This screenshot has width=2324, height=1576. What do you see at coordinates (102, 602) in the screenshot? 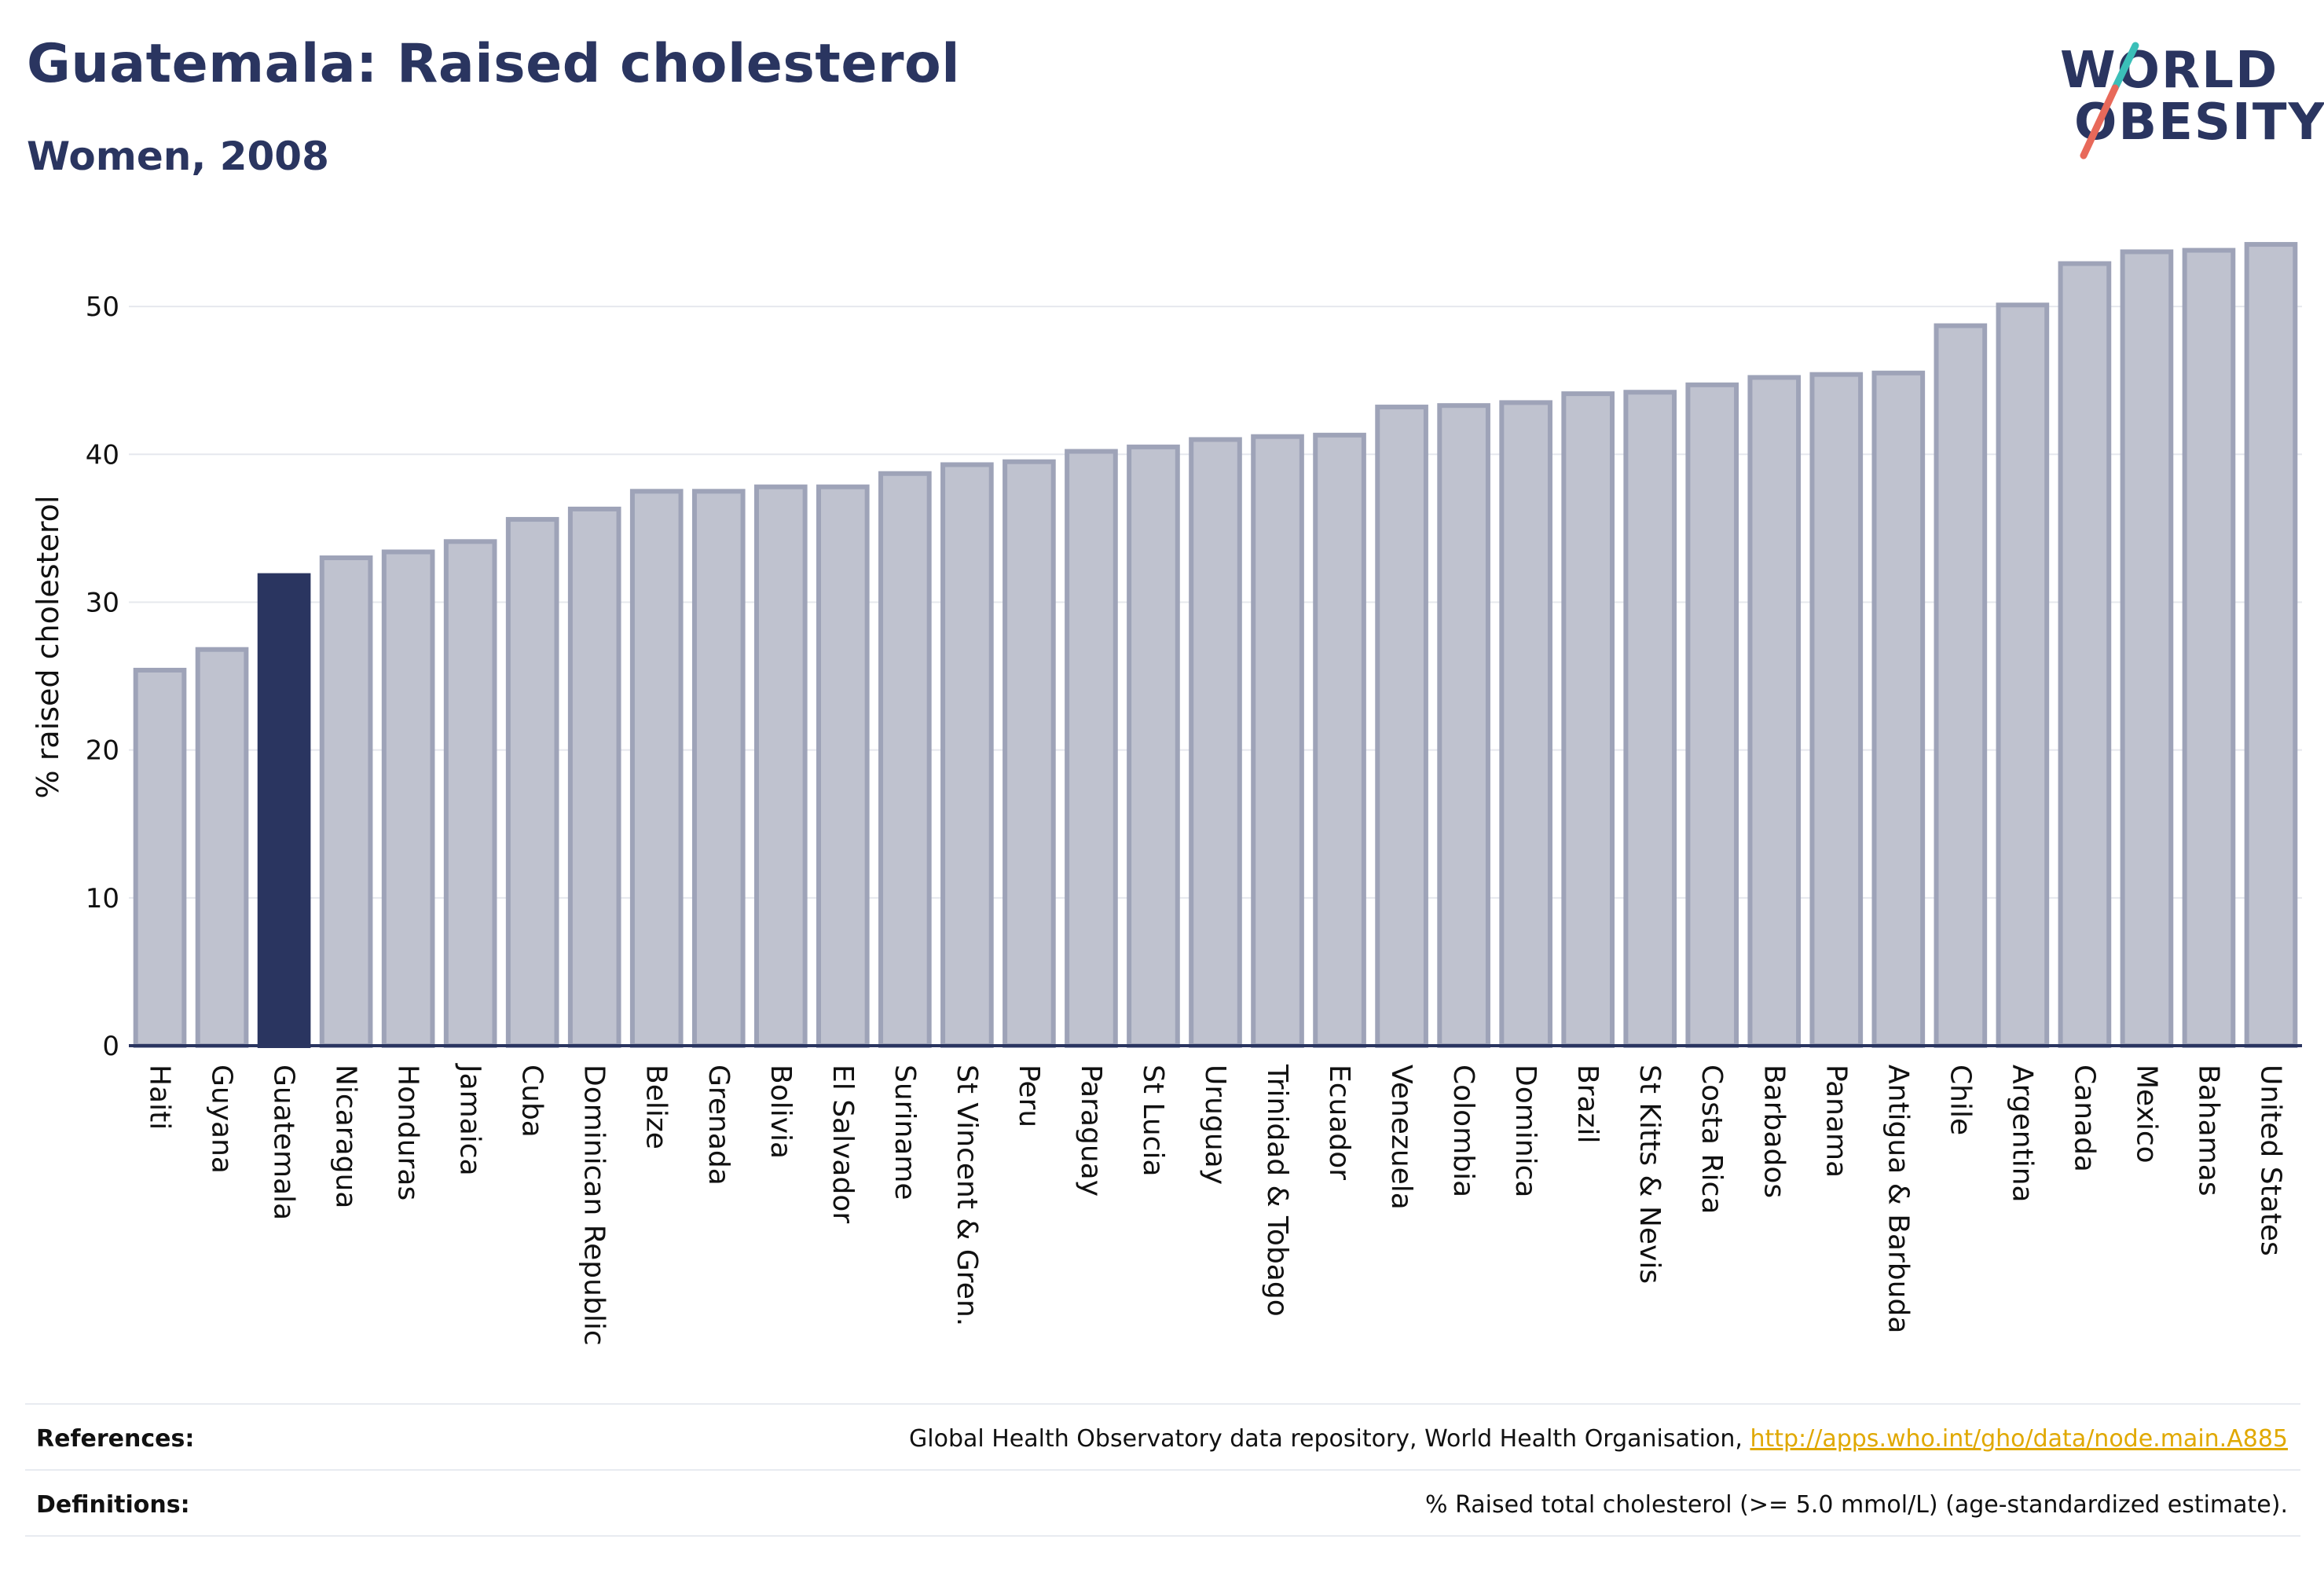
I see `y-tick-label: 30` at bounding box center [102, 602].